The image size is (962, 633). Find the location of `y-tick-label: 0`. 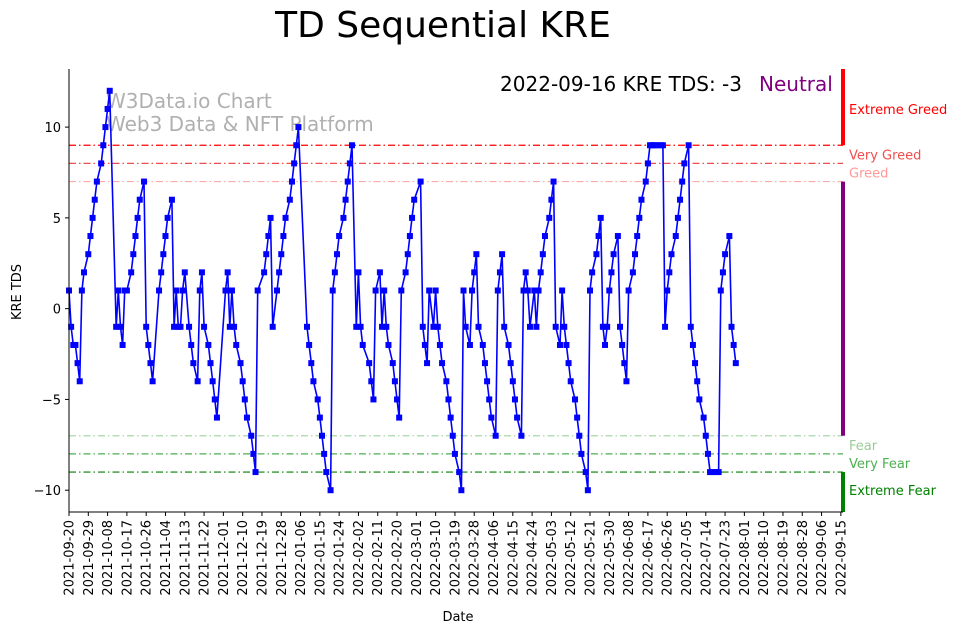

y-tick-label: 0 is located at coordinates (57, 310).